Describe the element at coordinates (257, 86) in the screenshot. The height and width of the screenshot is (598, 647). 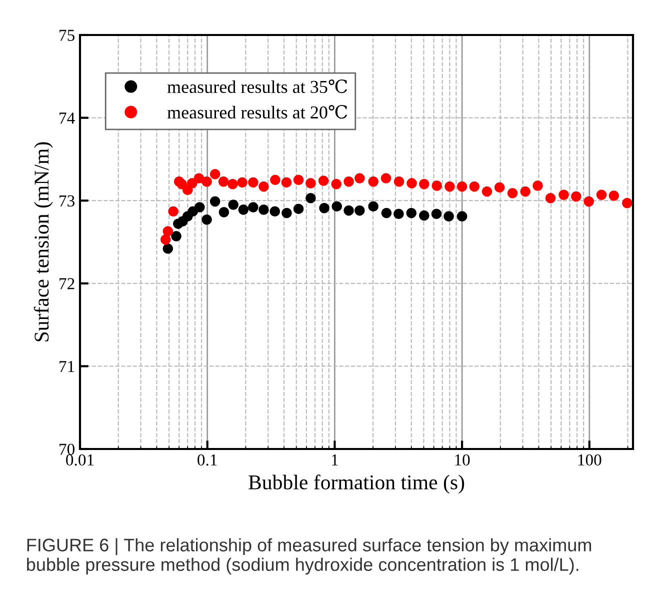
I see `legend-label: measured results at 35℃` at that location.